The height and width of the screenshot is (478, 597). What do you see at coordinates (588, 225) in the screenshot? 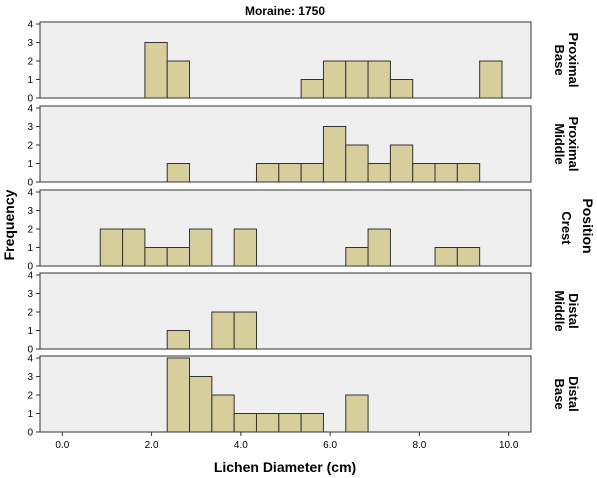
I see `panel-axis-label: Position` at bounding box center [588, 225].